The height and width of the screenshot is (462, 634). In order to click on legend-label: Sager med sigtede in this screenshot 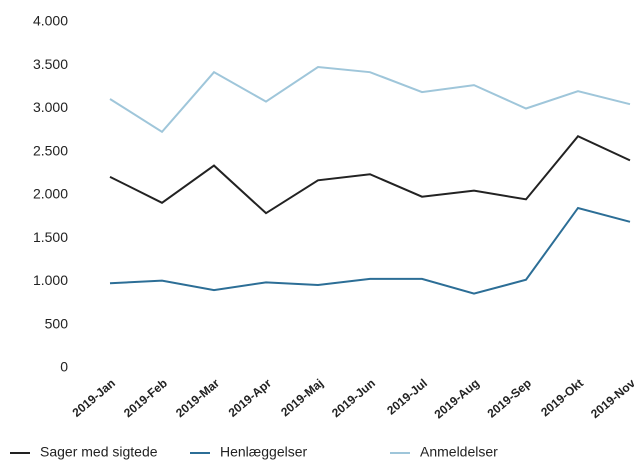, I will do `click(99, 452)`.